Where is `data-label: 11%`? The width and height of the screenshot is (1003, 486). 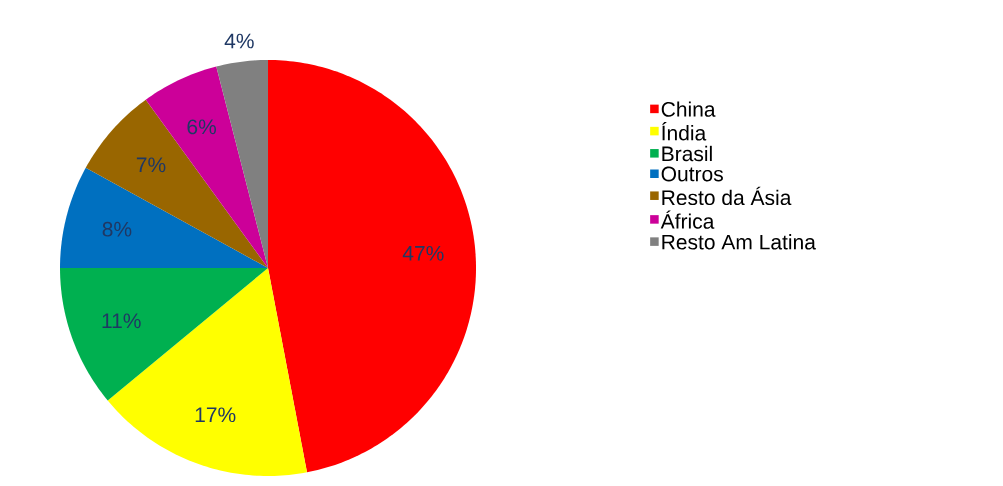
data-label: 11% is located at coordinates (121, 321).